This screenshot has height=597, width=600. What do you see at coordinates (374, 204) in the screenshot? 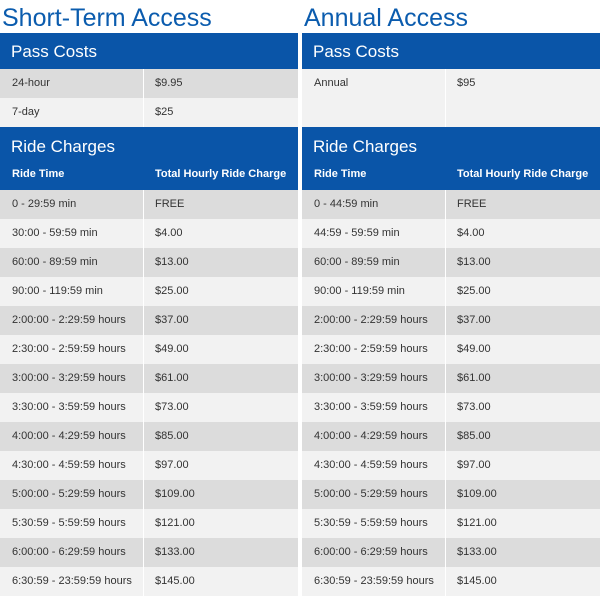
I see `ride-time-cell: 0 - 44:59 min` at bounding box center [374, 204].